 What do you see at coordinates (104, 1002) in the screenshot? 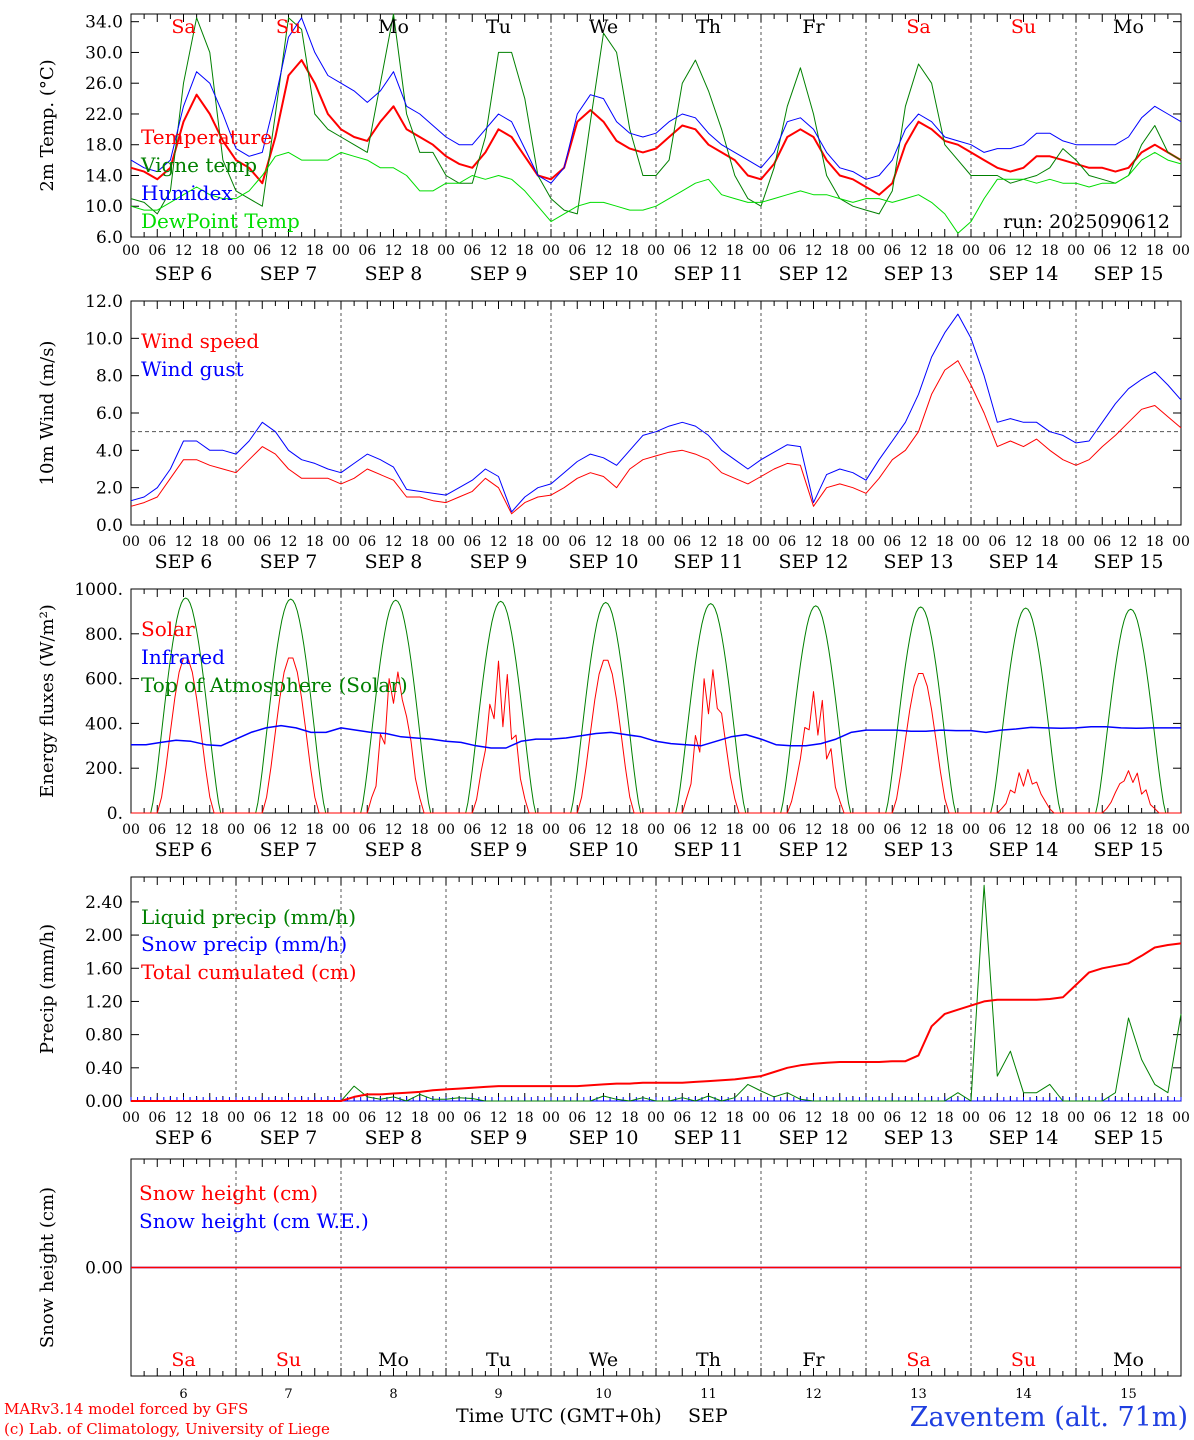
I see `y-tick-label: 1.20` at bounding box center [104, 1002].